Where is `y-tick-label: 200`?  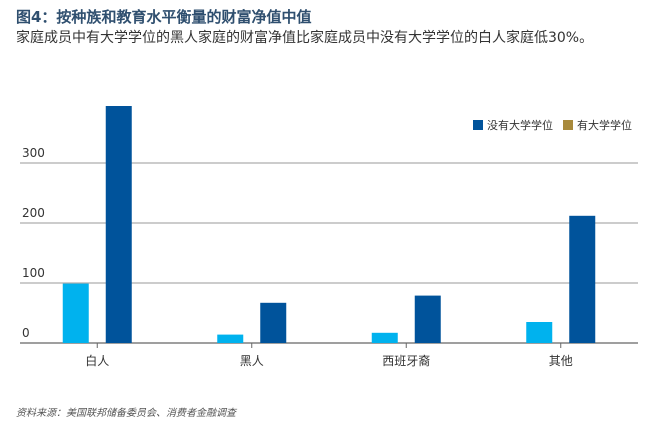
y-tick-label: 200 is located at coordinates (33, 213).